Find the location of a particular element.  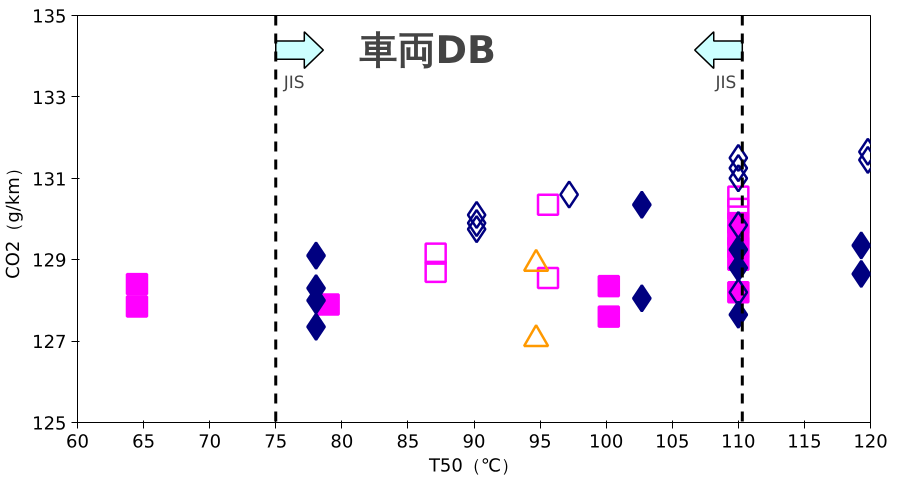

x-tick-label: 100 is located at coordinates (606, 442).